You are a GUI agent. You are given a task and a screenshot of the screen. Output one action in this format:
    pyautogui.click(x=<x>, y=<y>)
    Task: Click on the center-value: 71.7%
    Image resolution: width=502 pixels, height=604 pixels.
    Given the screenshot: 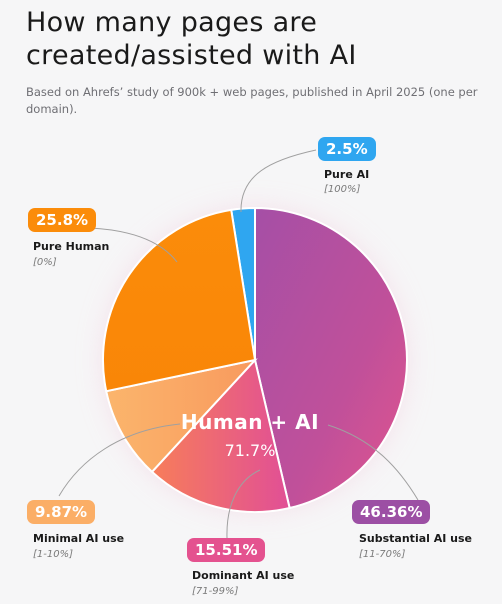 What is the action you would take?
    pyautogui.click(x=250, y=450)
    